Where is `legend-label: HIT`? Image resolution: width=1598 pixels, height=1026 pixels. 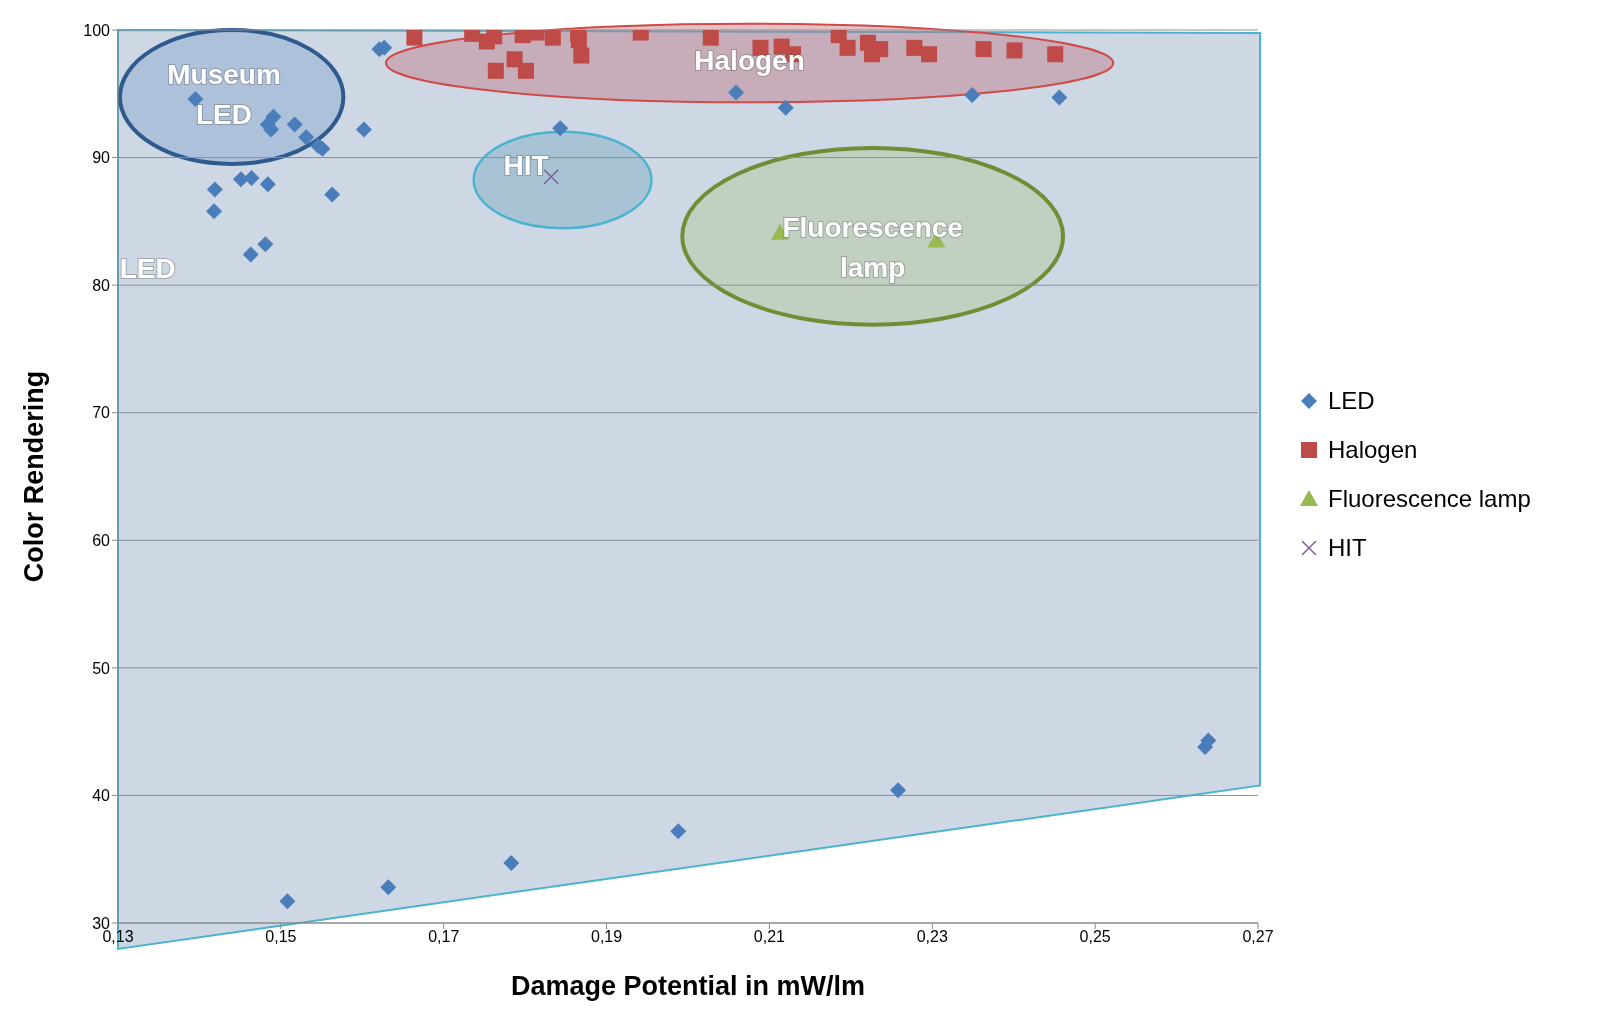 legend-label: HIT is located at coordinates (1347, 548).